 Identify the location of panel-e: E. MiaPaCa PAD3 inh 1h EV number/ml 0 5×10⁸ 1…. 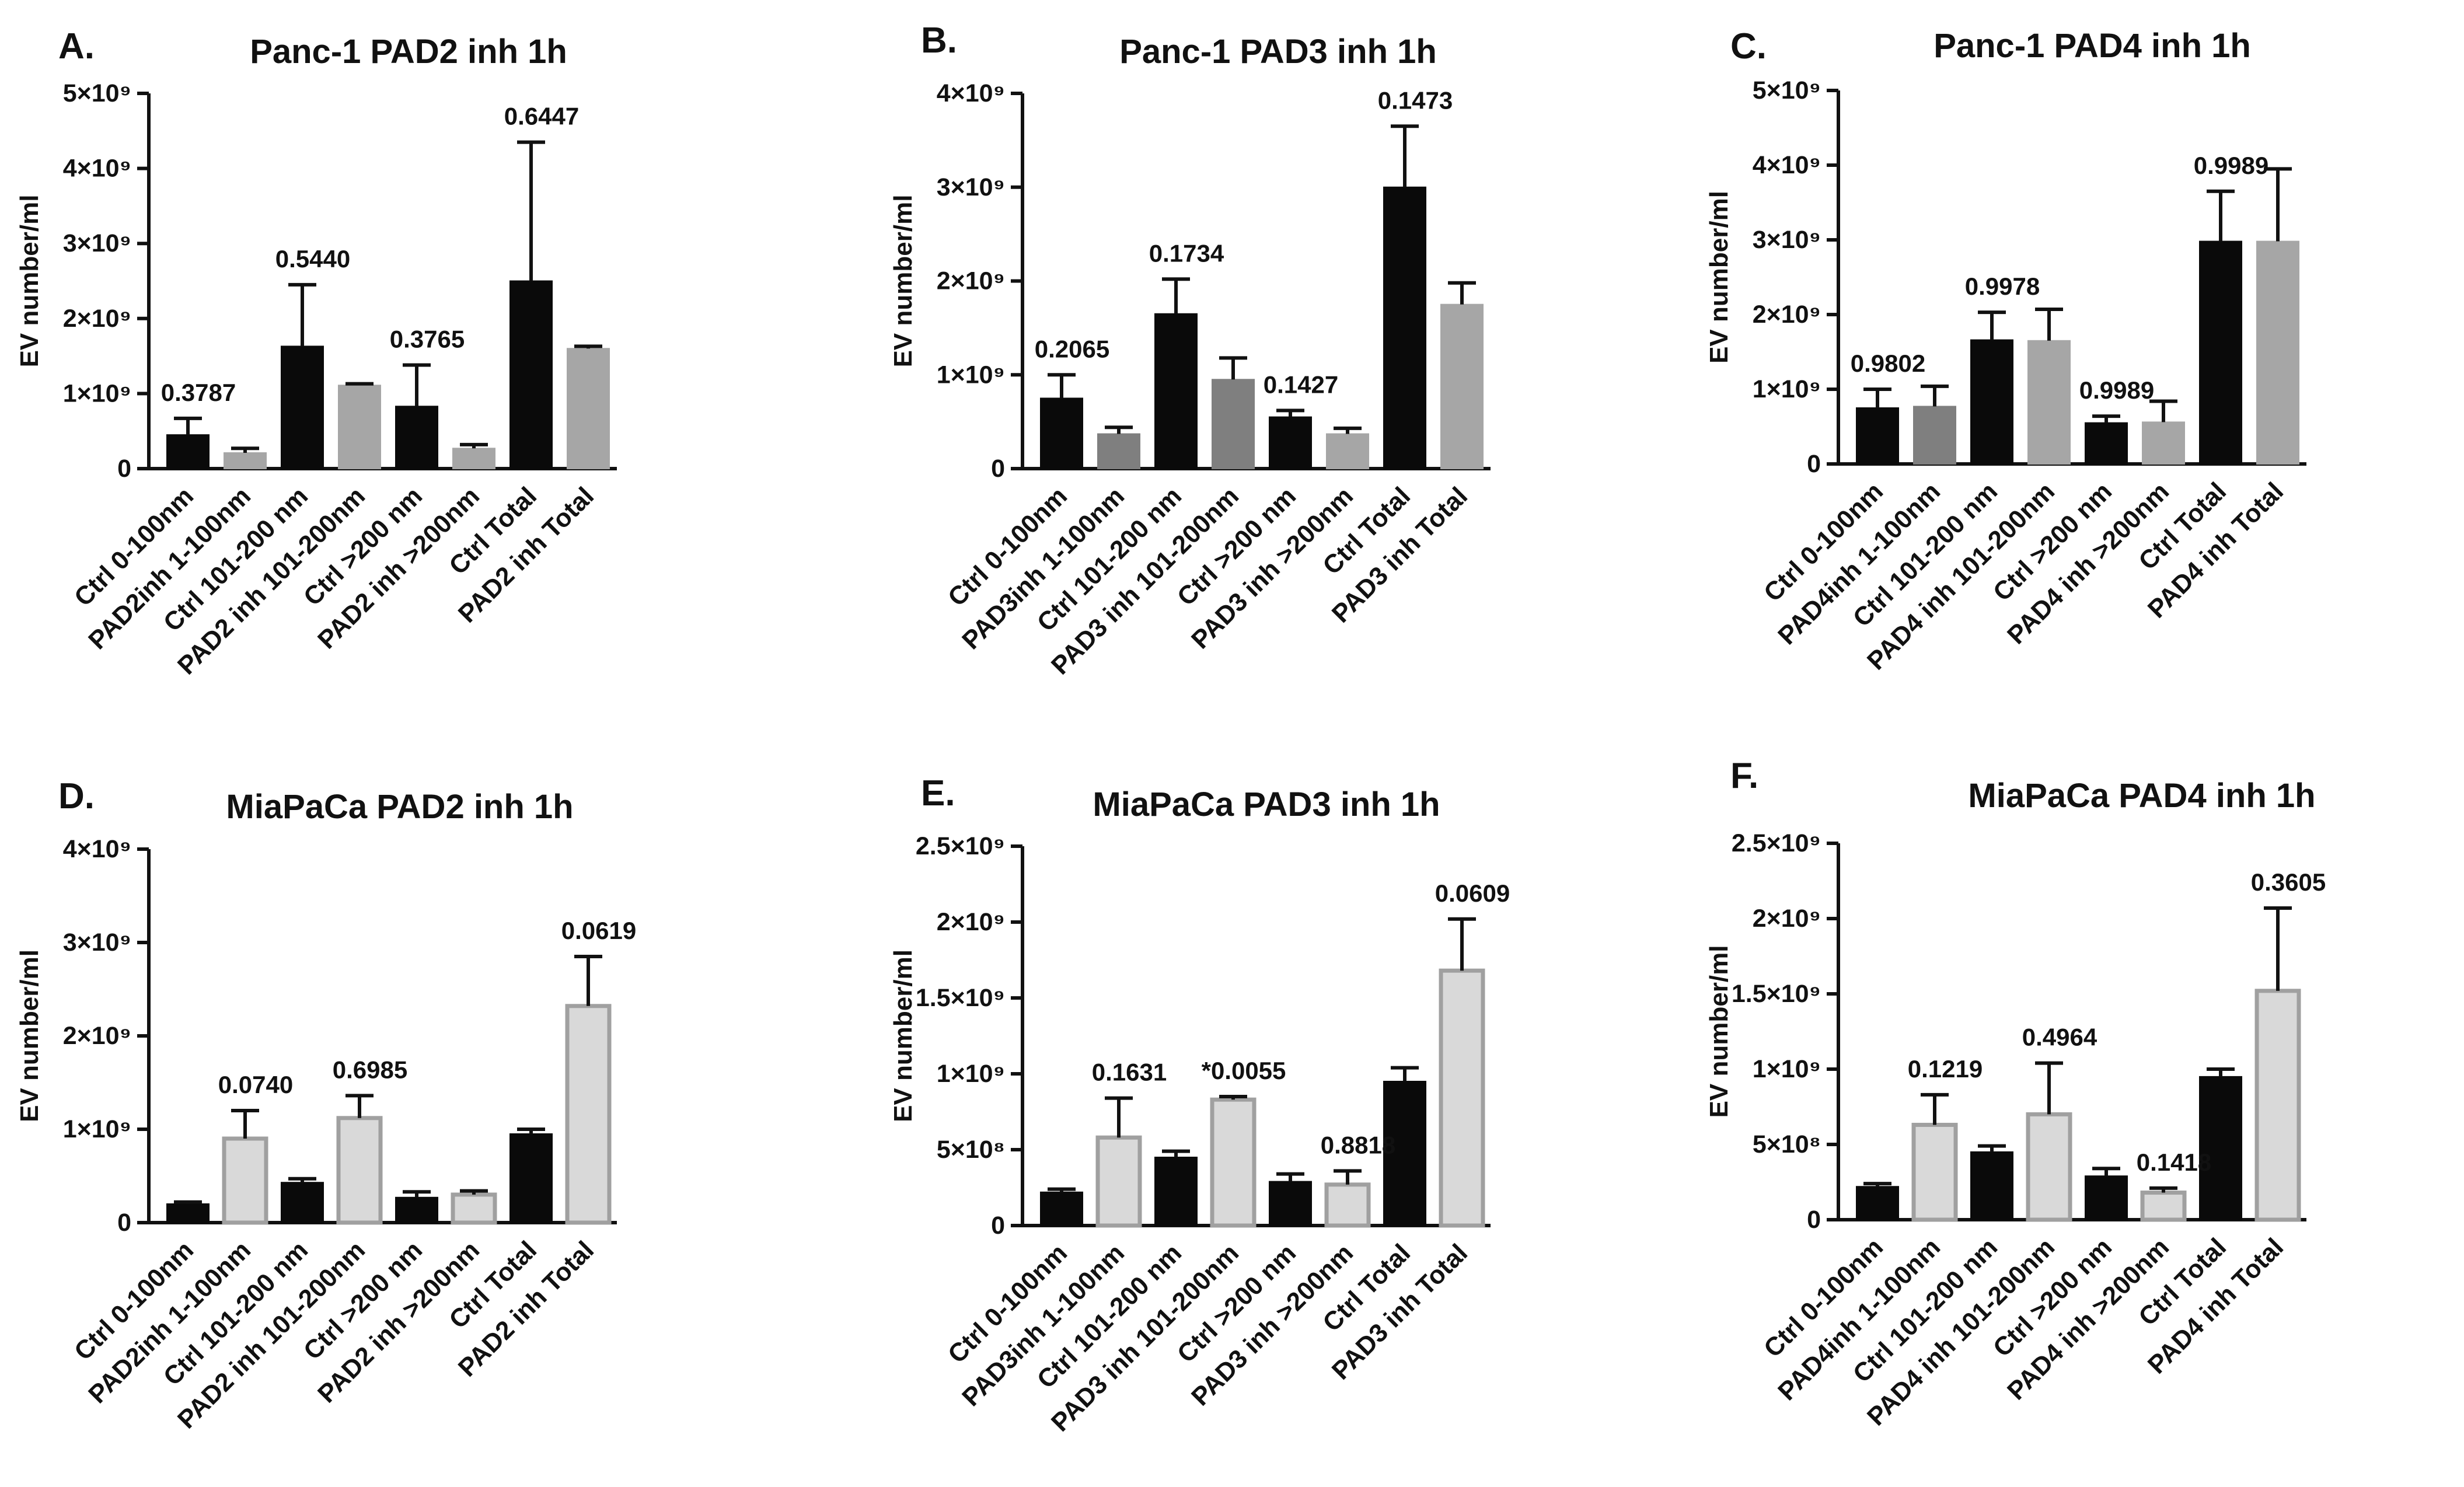
(1199, 1105).